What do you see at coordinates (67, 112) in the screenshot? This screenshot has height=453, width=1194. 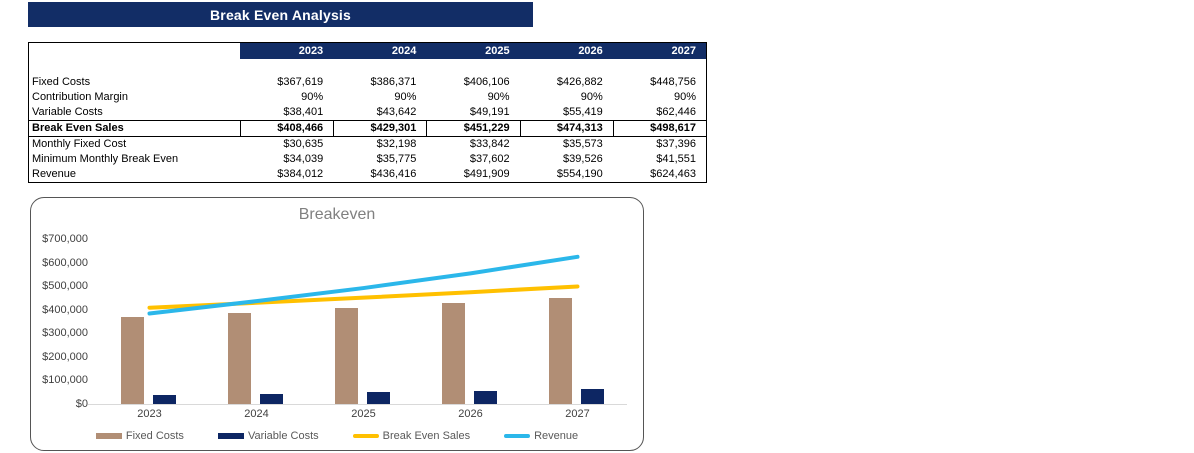 I see `row-label: Variable Costs` at bounding box center [67, 112].